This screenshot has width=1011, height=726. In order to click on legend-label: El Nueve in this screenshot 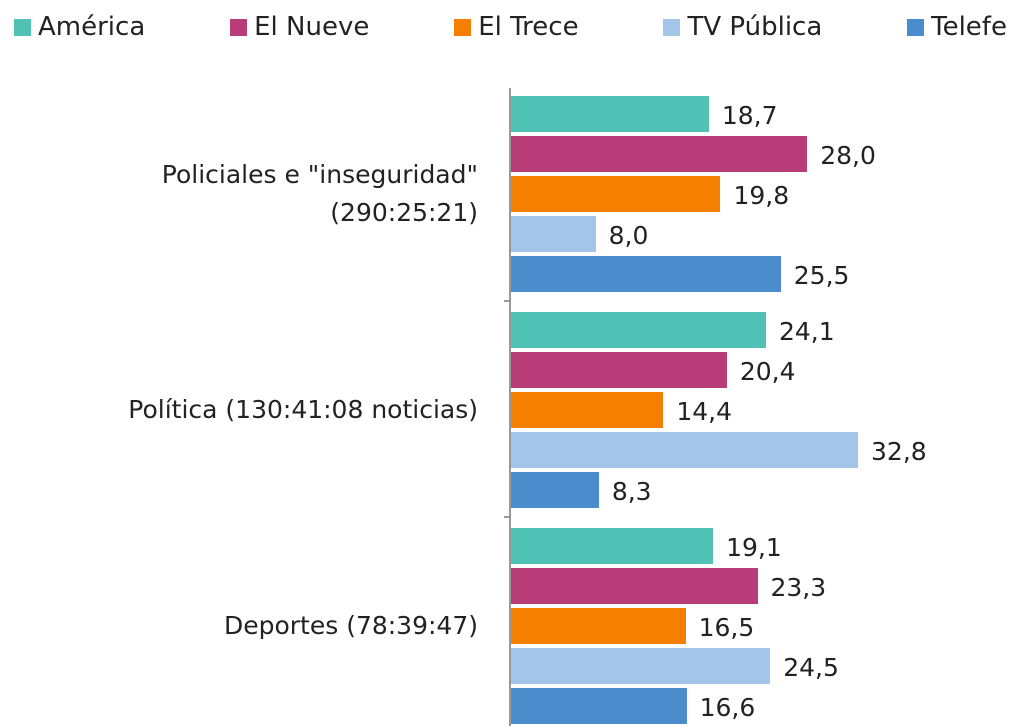, I will do `click(312, 27)`.